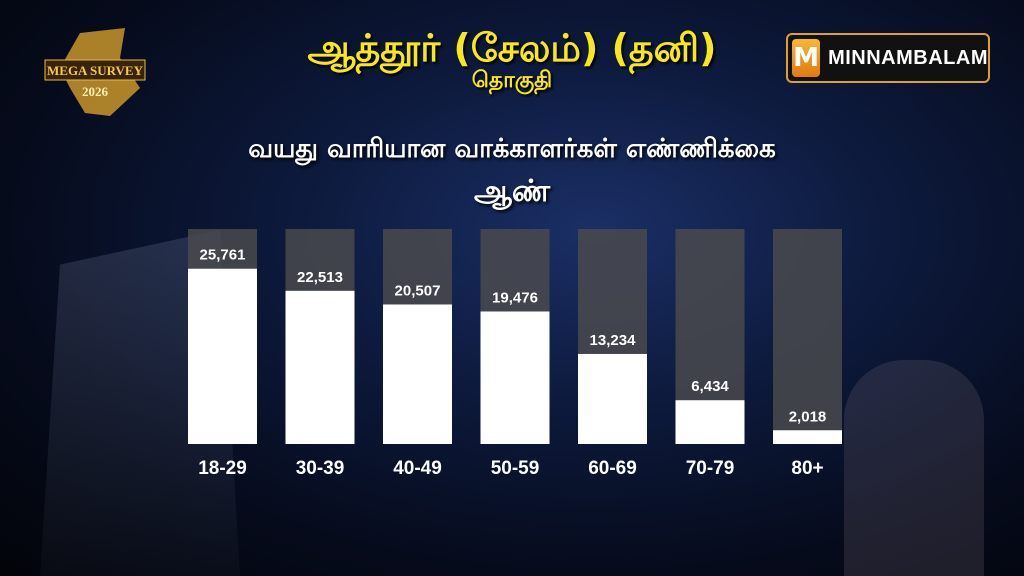 This screenshot has width=1024, height=576. I want to click on svg-text: MEGA SURVEY, so click(95, 70).